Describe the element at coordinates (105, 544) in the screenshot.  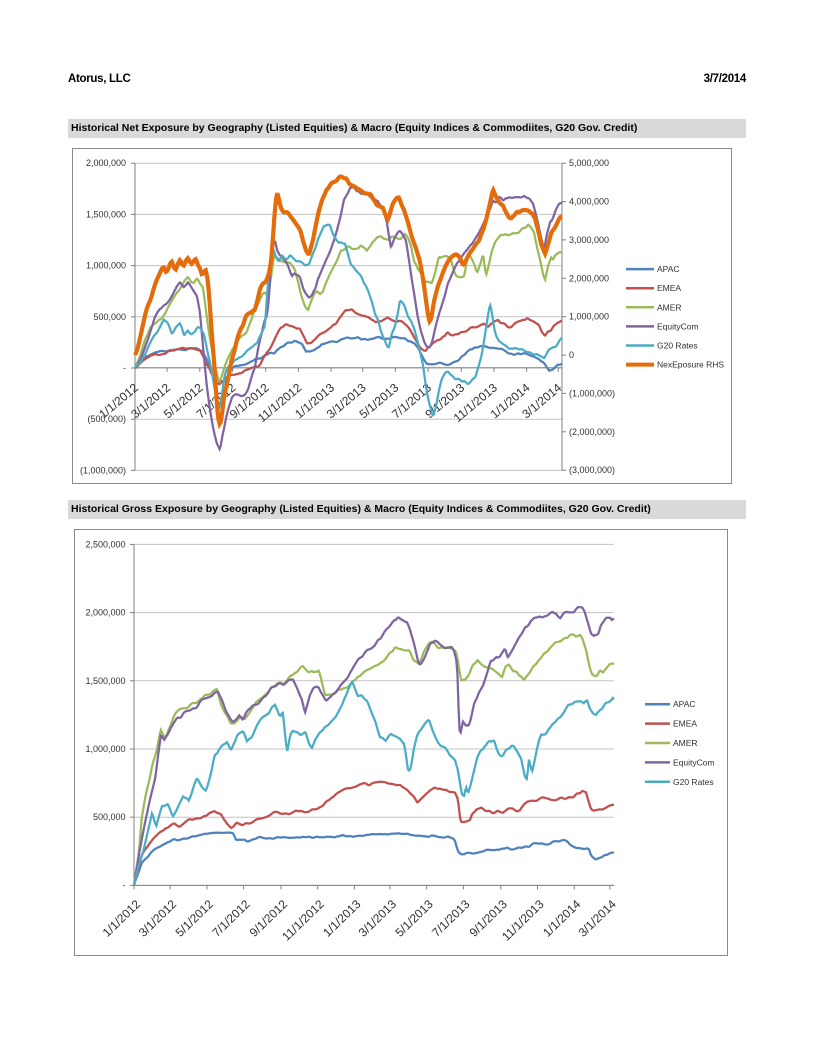
I see `svg-text: 2,500,000` at that location.